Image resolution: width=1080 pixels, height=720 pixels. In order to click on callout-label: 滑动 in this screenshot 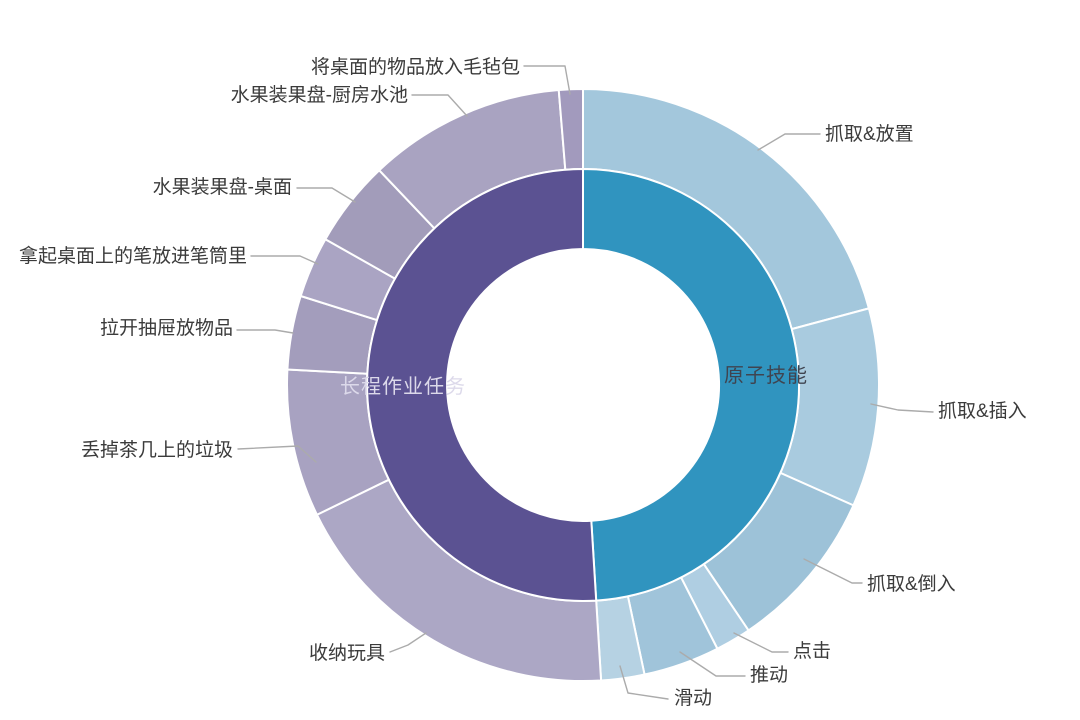, I will do `click(693, 698)`.